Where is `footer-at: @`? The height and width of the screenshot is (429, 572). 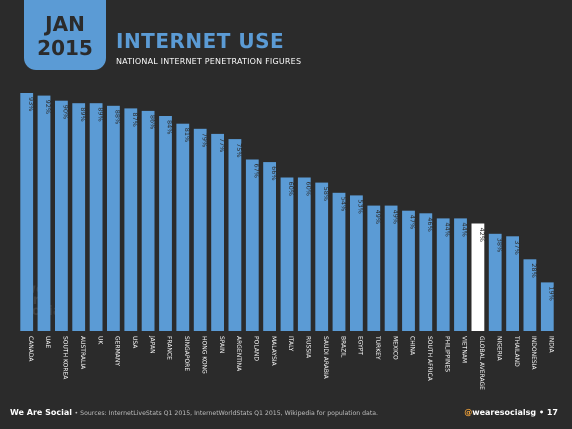 footer-at: @ is located at coordinates (468, 412).